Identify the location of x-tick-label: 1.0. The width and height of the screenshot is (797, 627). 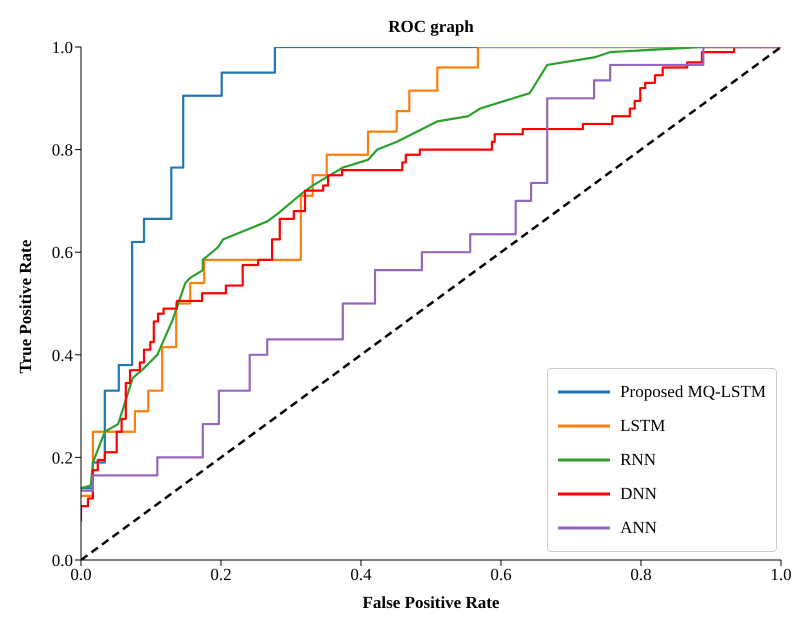
(781, 574).